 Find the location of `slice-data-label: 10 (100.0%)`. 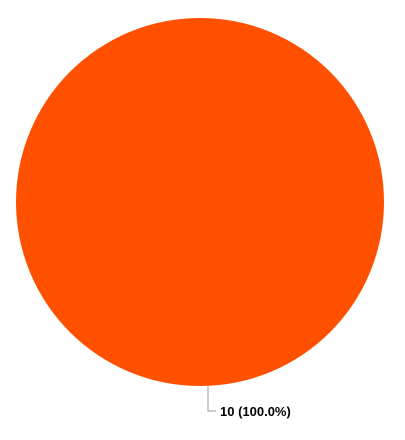

slice-data-label: 10 (100.0%) is located at coordinates (255, 411).